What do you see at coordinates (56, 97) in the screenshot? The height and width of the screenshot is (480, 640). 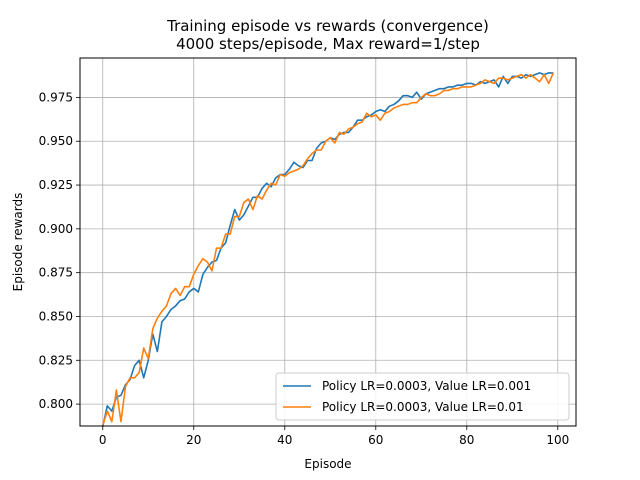 I see `y-tick-label: 0.975` at bounding box center [56, 97].